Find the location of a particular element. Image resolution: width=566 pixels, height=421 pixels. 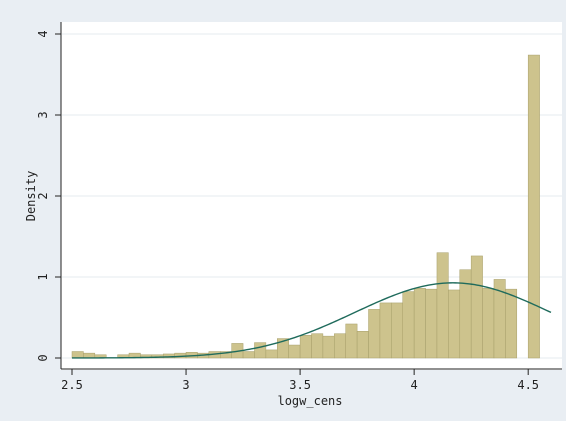

y-tick-label: 3 is located at coordinates (43, 114).